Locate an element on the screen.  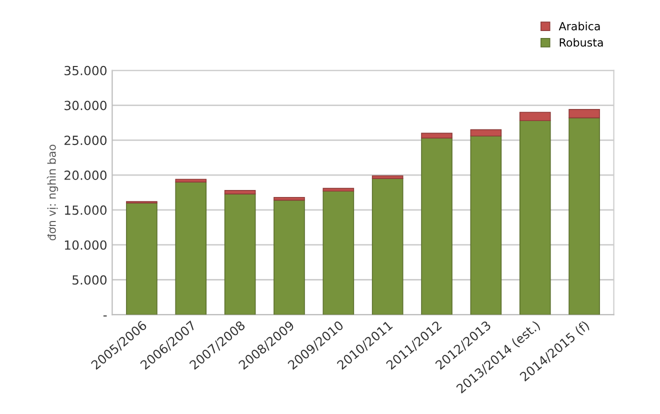
y-tick-label: 35.000 is located at coordinates (85, 71).